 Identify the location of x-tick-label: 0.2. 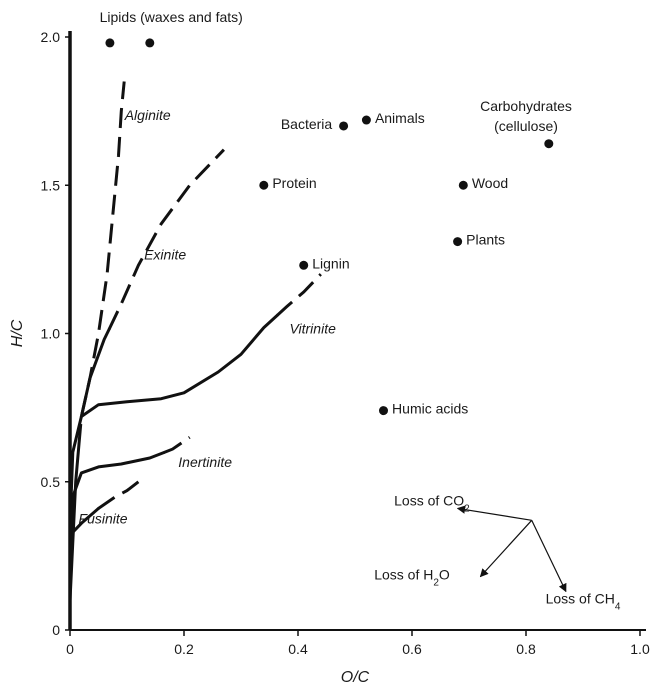
(184, 649).